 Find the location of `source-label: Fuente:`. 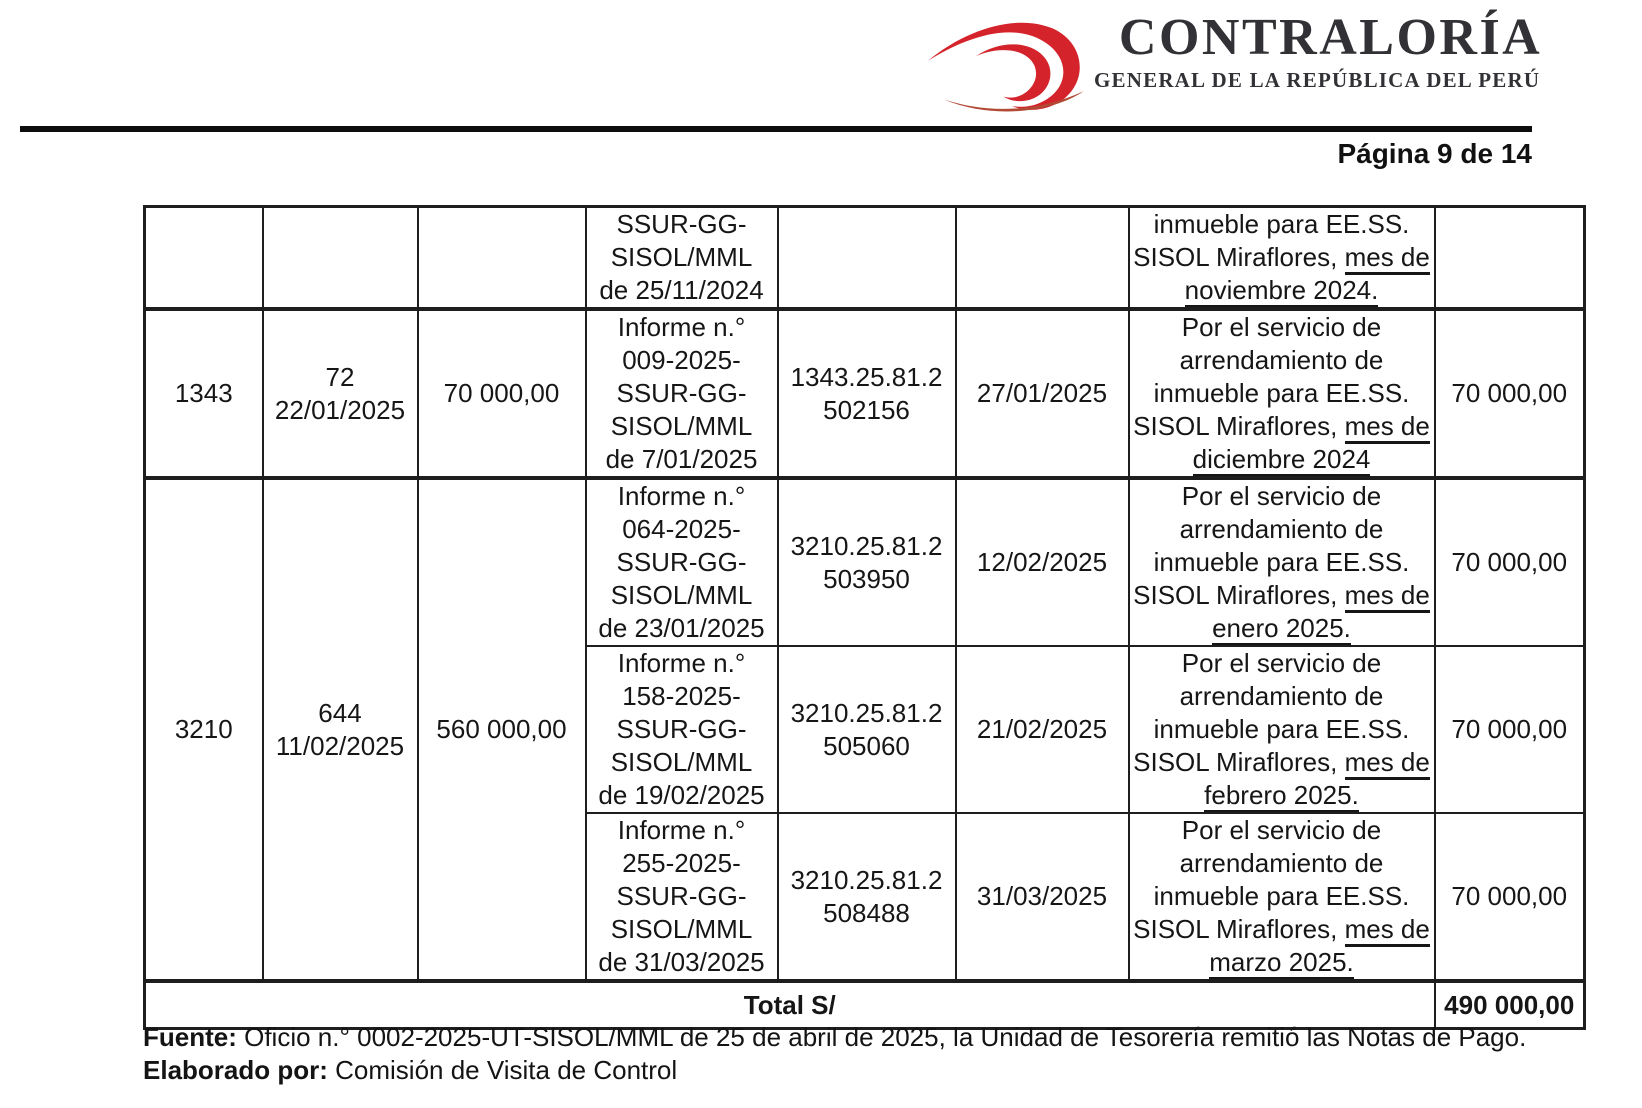

source-label: Fuente: is located at coordinates (190, 1037).